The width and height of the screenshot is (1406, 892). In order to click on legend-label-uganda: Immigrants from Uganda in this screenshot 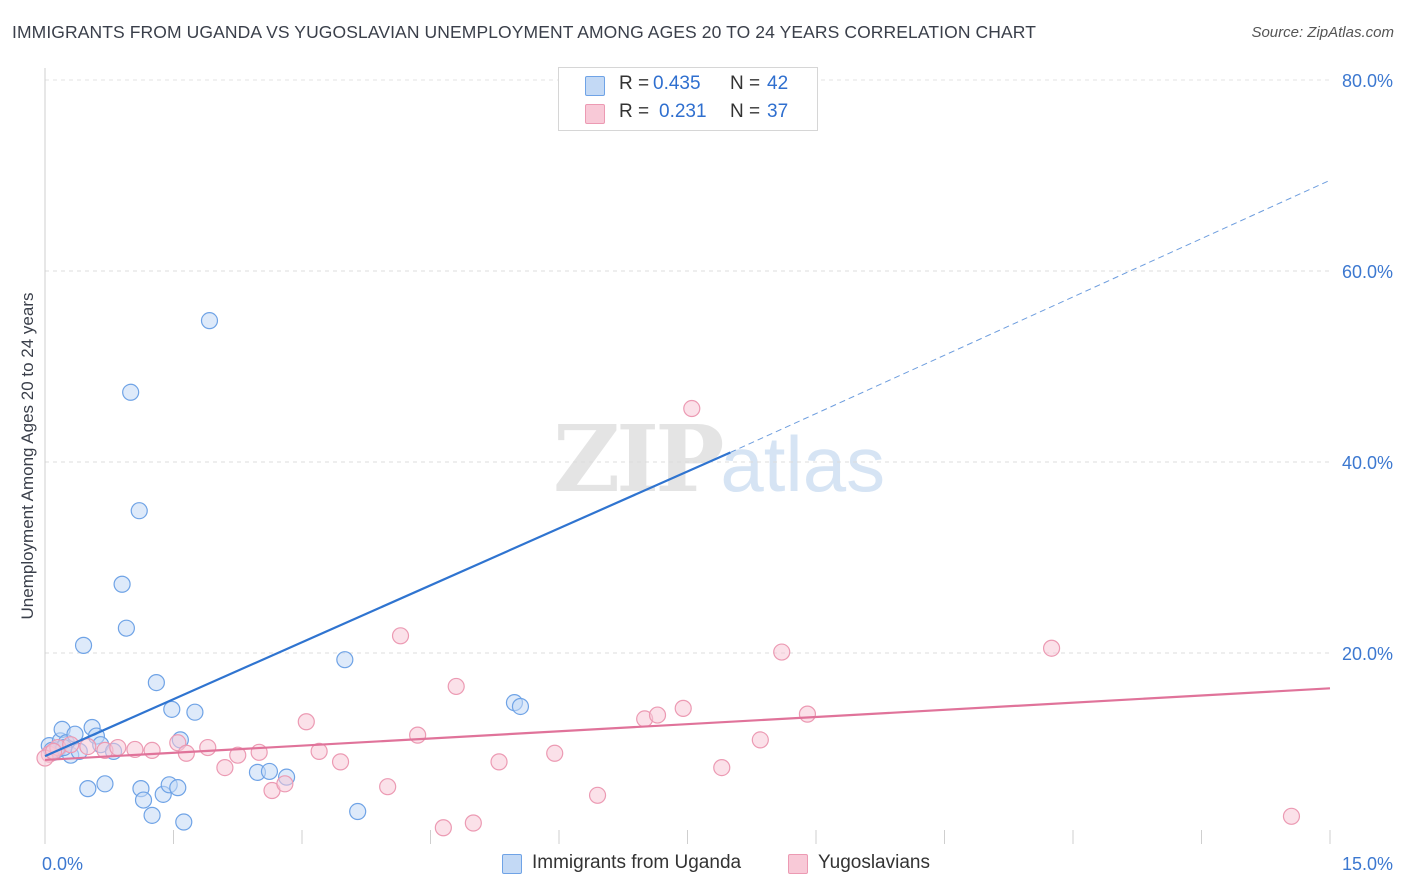, I will do `click(637, 862)`.